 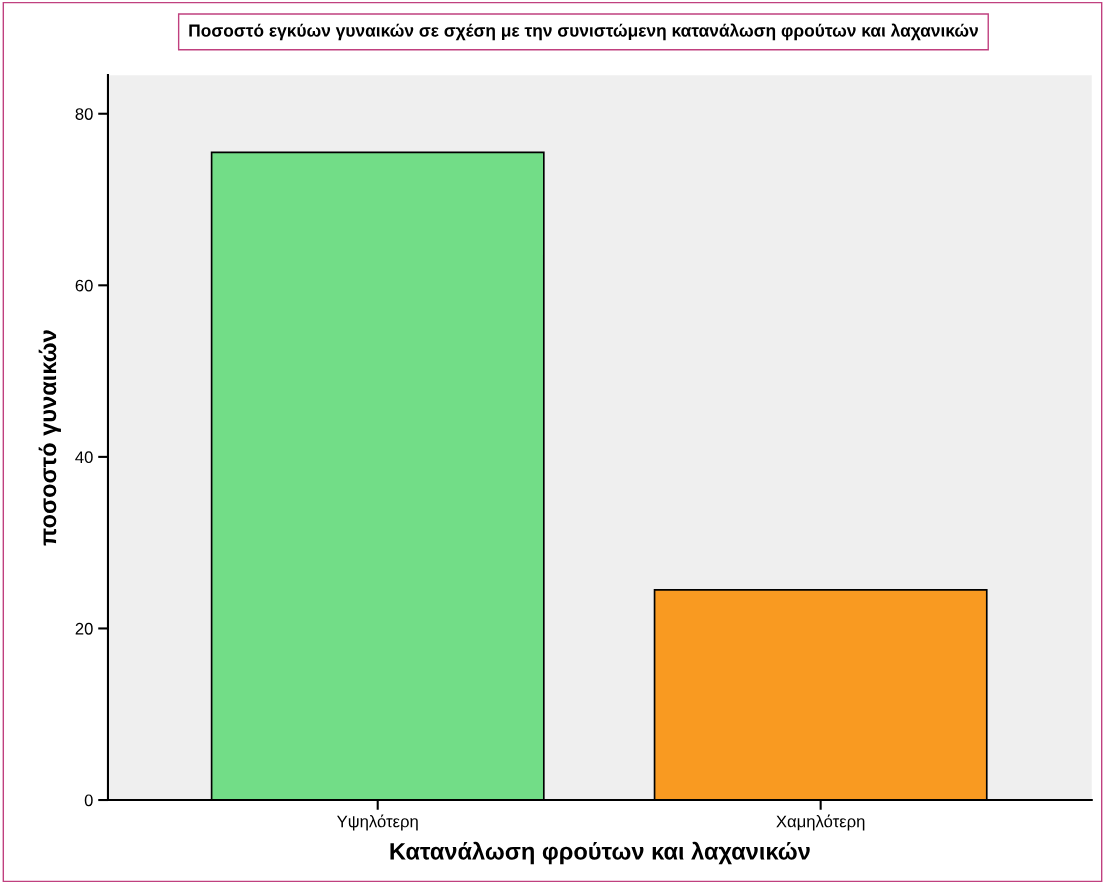 What do you see at coordinates (84, 285) in the screenshot?
I see `y-tick-label: 60` at bounding box center [84, 285].